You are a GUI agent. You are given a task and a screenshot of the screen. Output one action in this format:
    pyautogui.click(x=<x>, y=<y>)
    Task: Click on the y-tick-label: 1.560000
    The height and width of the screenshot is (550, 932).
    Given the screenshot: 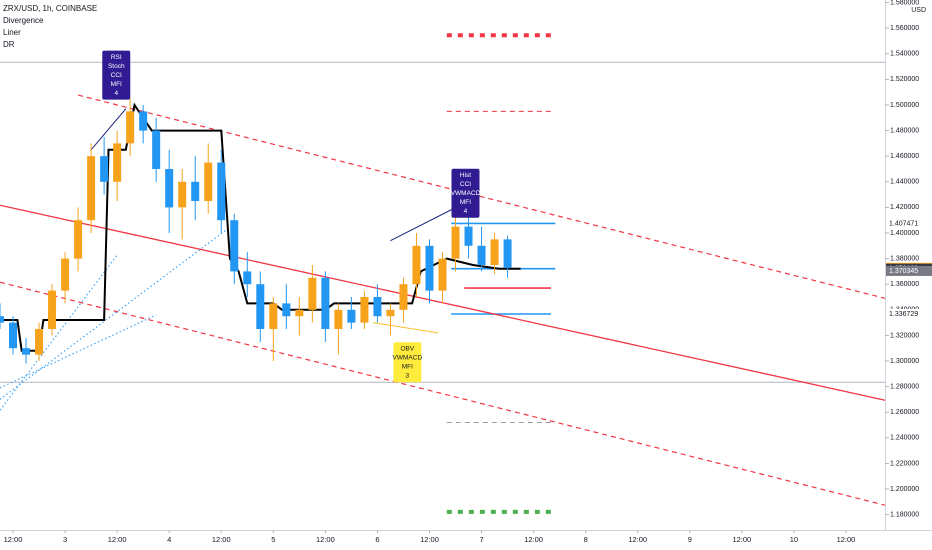 What is the action you would take?
    pyautogui.click(x=904, y=28)
    